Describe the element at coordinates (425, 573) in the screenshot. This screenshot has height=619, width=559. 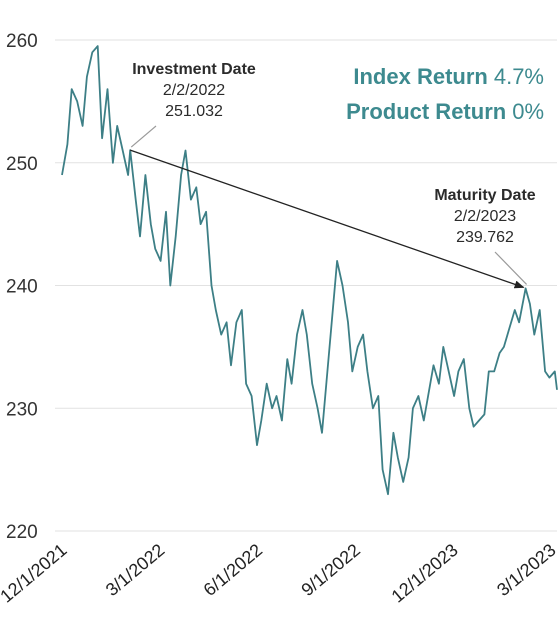
I see `x-tick-label: 12/1/2023` at that location.